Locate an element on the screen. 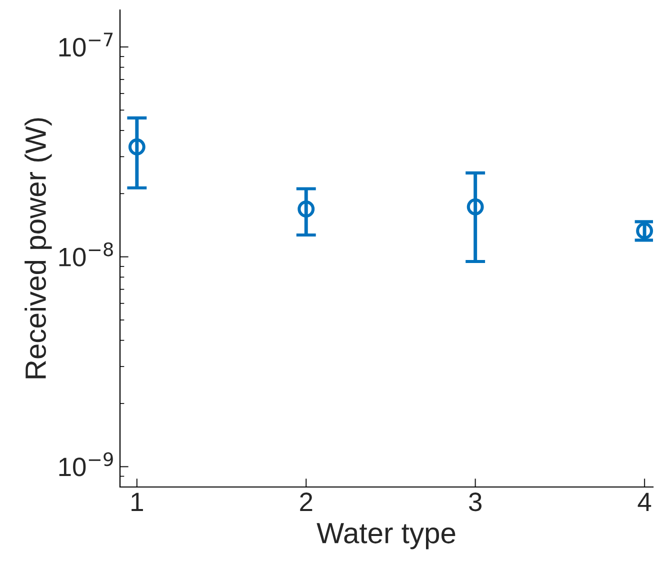 This screenshot has height=574, width=655. y-tick-label: 10$^{−8}$ is located at coordinates (86, 254).